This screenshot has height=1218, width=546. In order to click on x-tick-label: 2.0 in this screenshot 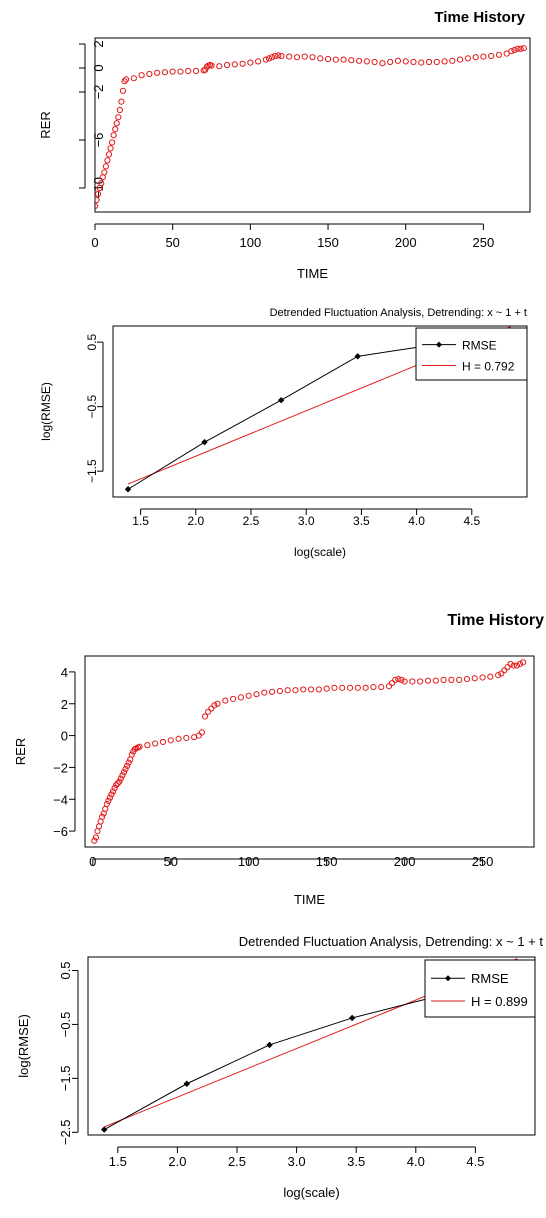, I will do `click(177, 1161)`.